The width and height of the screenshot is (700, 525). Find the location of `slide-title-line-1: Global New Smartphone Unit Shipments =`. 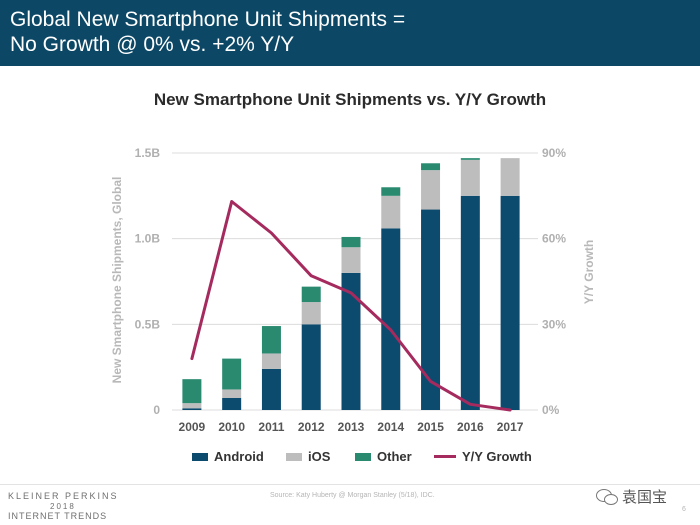

slide-title-line-1: Global New Smartphone Unit Shipments = is located at coordinates (208, 19).